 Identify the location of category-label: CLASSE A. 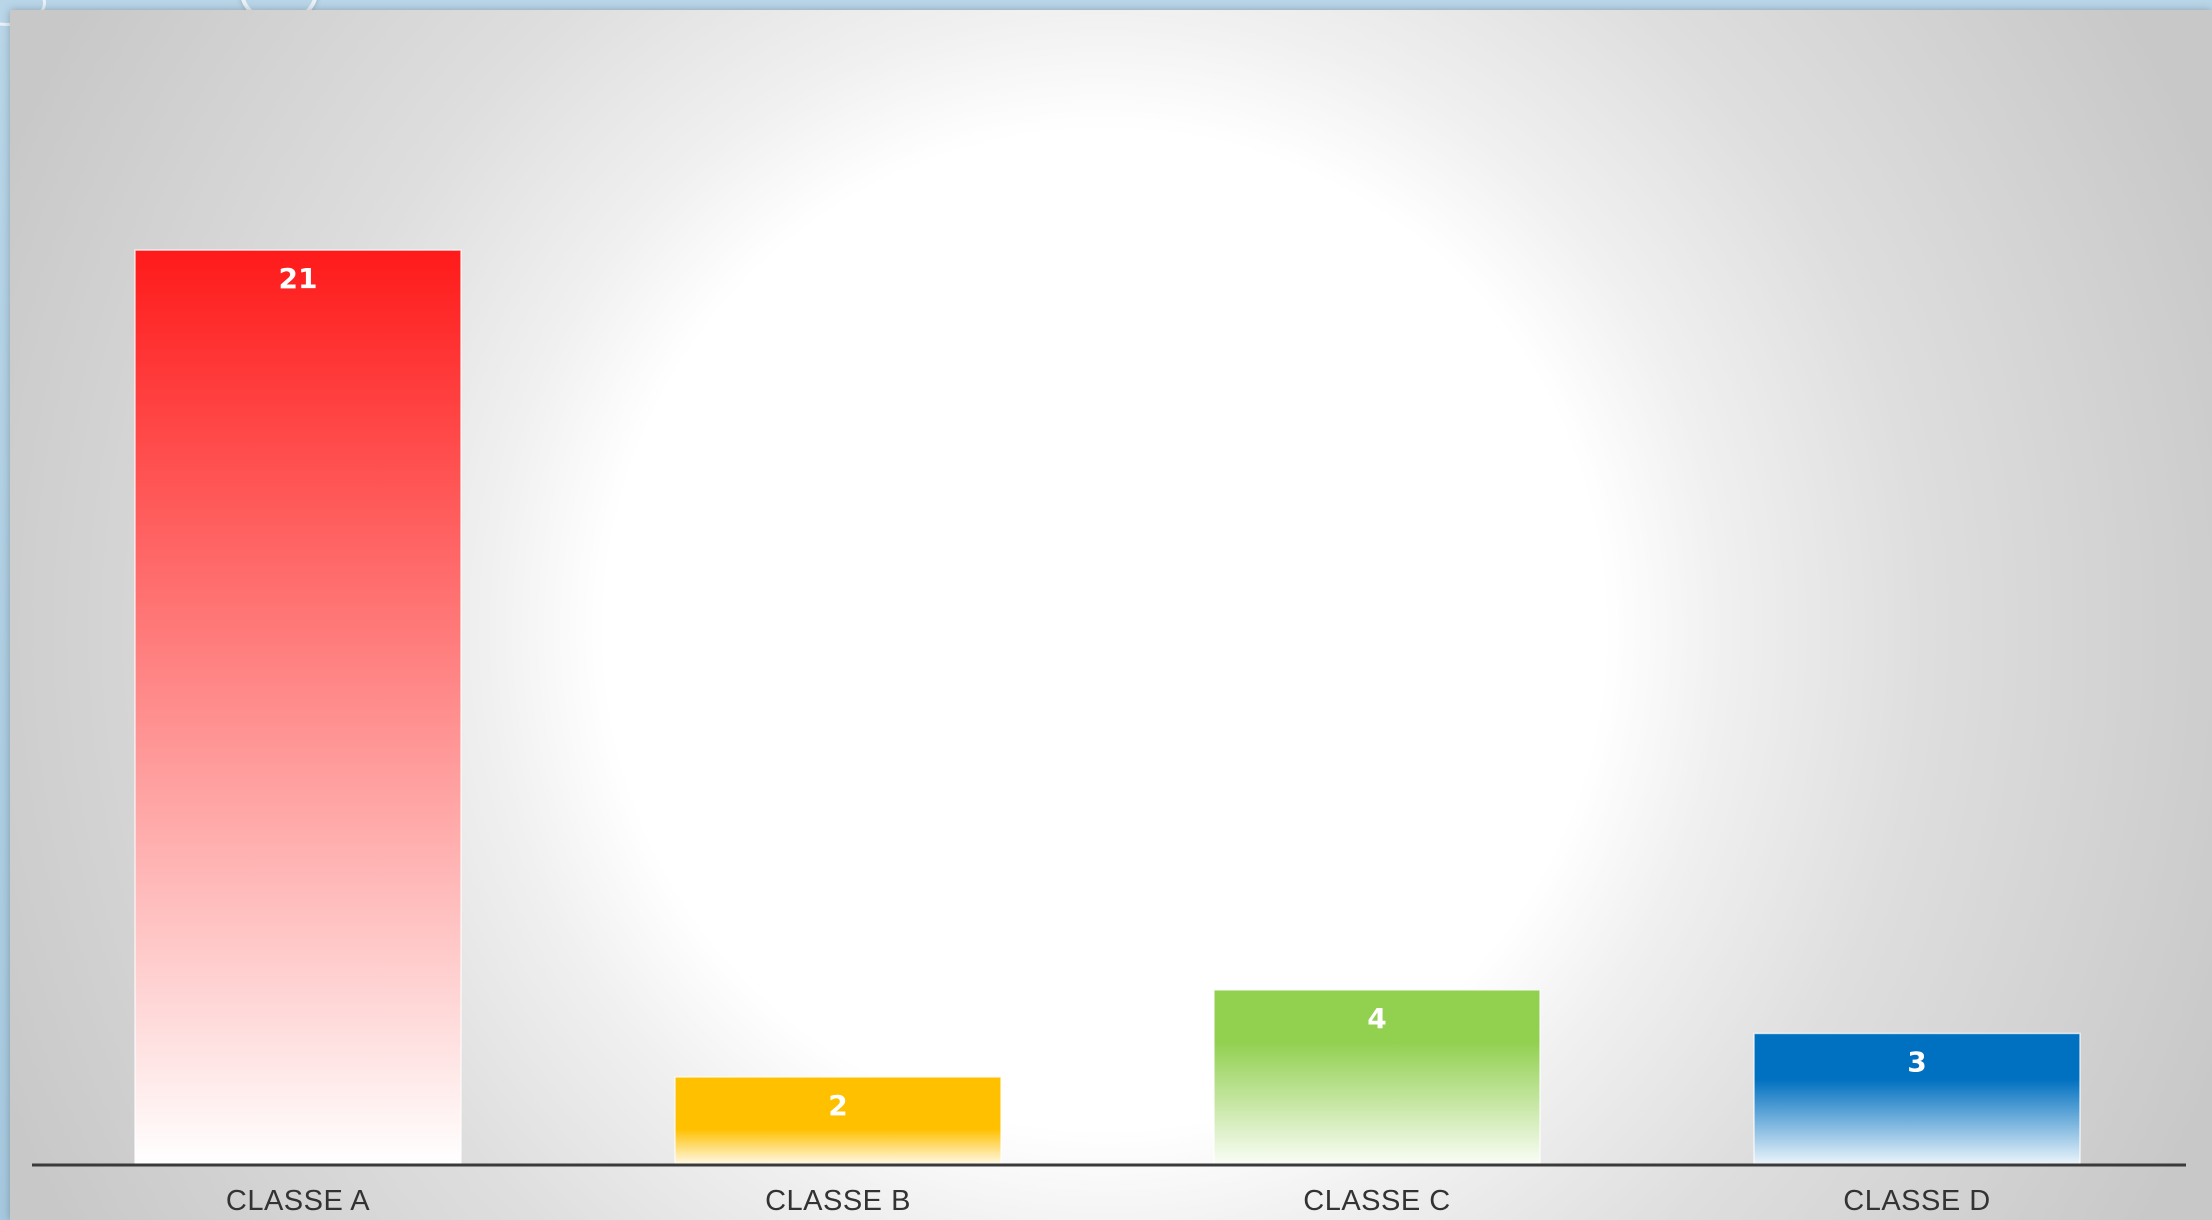
(298, 1201).